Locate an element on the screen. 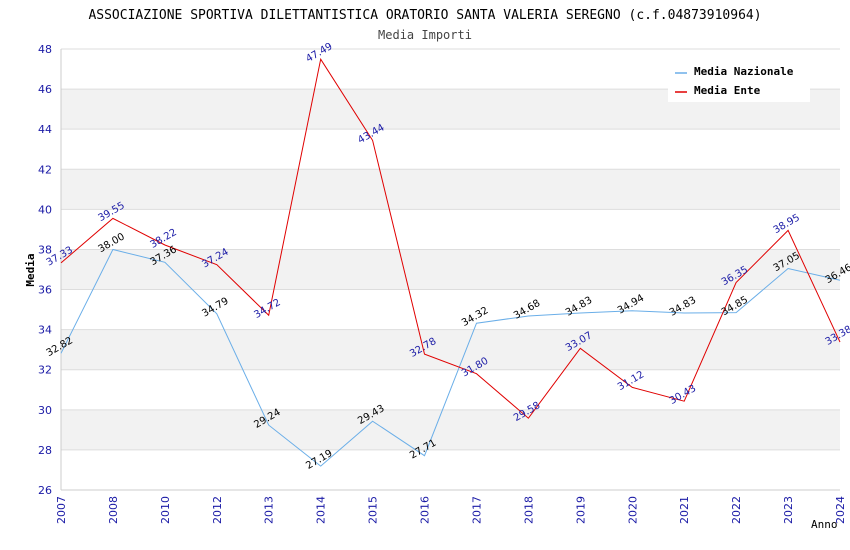  x-tick-label: 2020 is located at coordinates (632, 510).